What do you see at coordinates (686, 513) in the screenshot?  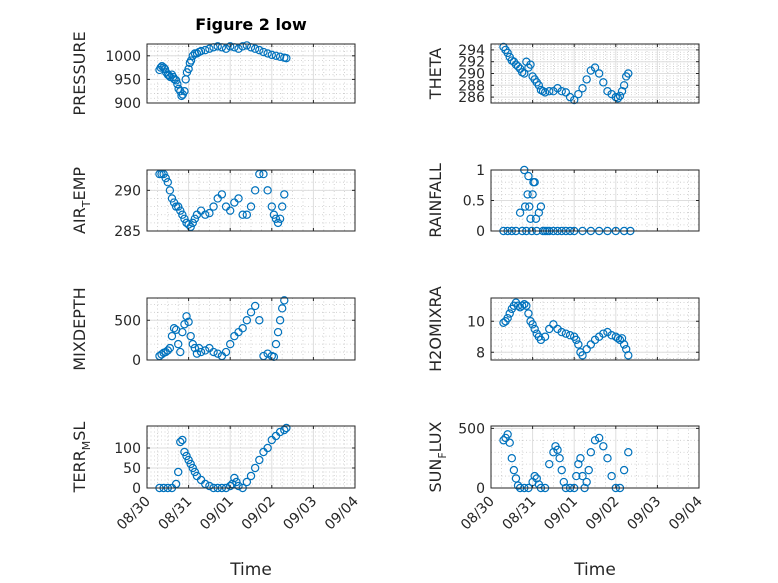 I see `x-tick-label: 09/04` at bounding box center [686, 513].